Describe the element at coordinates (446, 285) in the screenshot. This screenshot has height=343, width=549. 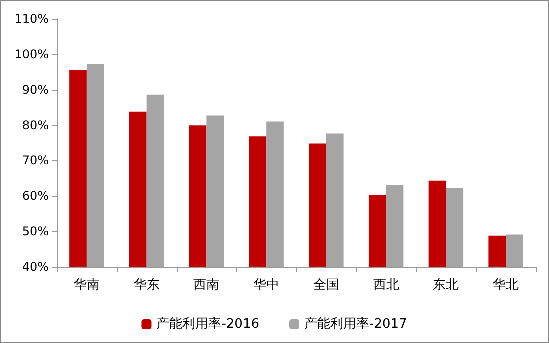
I see `x-tick-label: 东北` at that location.